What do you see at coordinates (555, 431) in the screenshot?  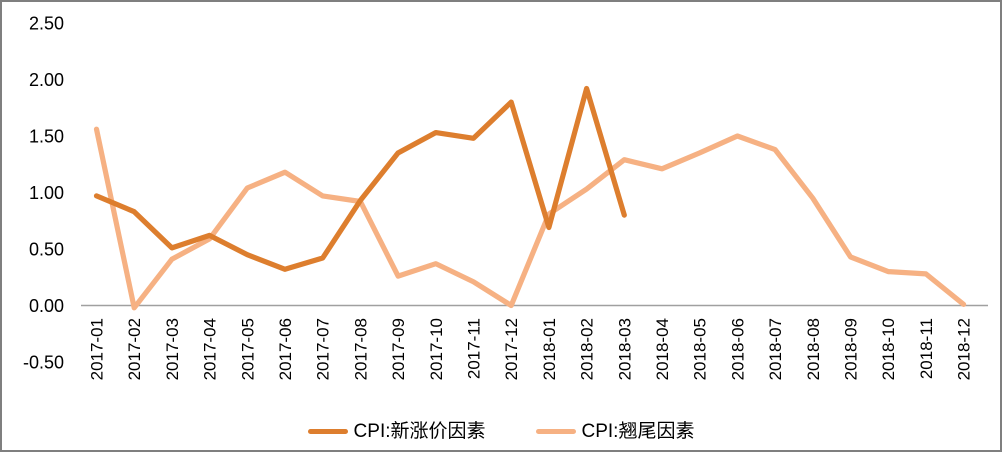 I see `legend-line-sample-carryover-factor` at bounding box center [555, 431].